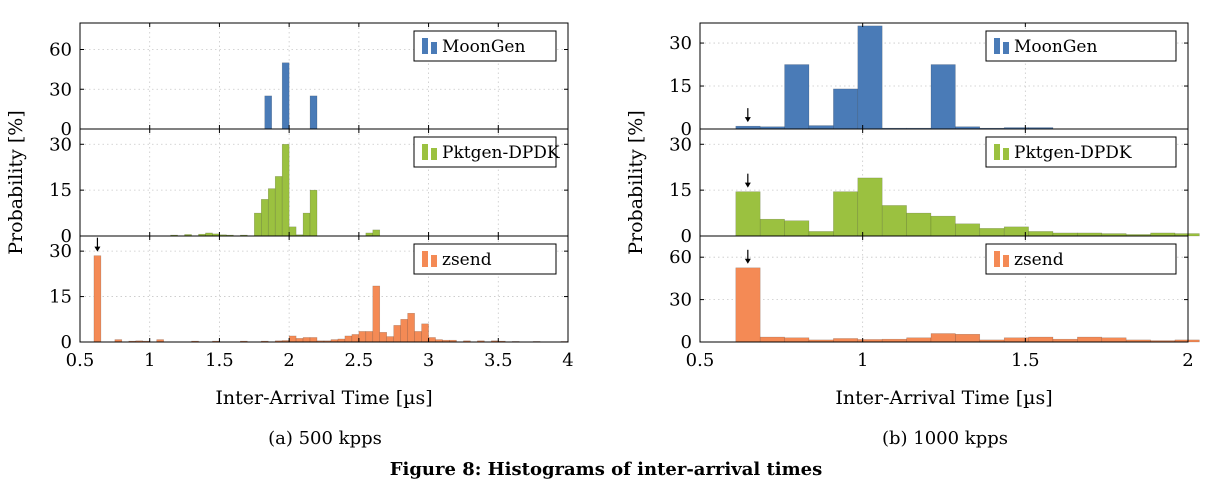 The width and height of the screenshot is (1212, 487). I want to click on panel-pktgen-dpdk: 0 15 30 Pktgen-DPDK, so click(309, 187).